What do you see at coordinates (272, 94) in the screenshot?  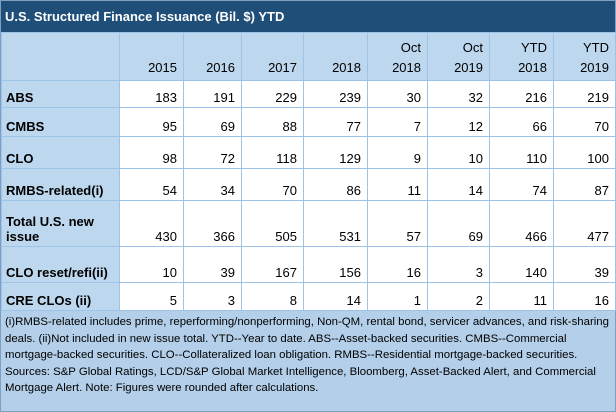 I see `cell-value: 229` at bounding box center [272, 94].